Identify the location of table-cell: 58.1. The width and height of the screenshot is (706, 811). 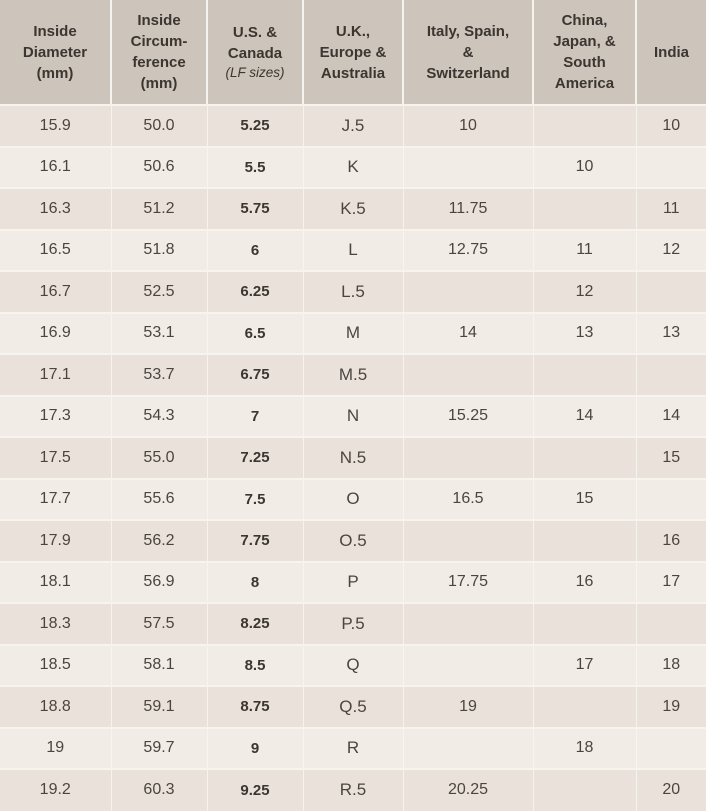
(158, 664).